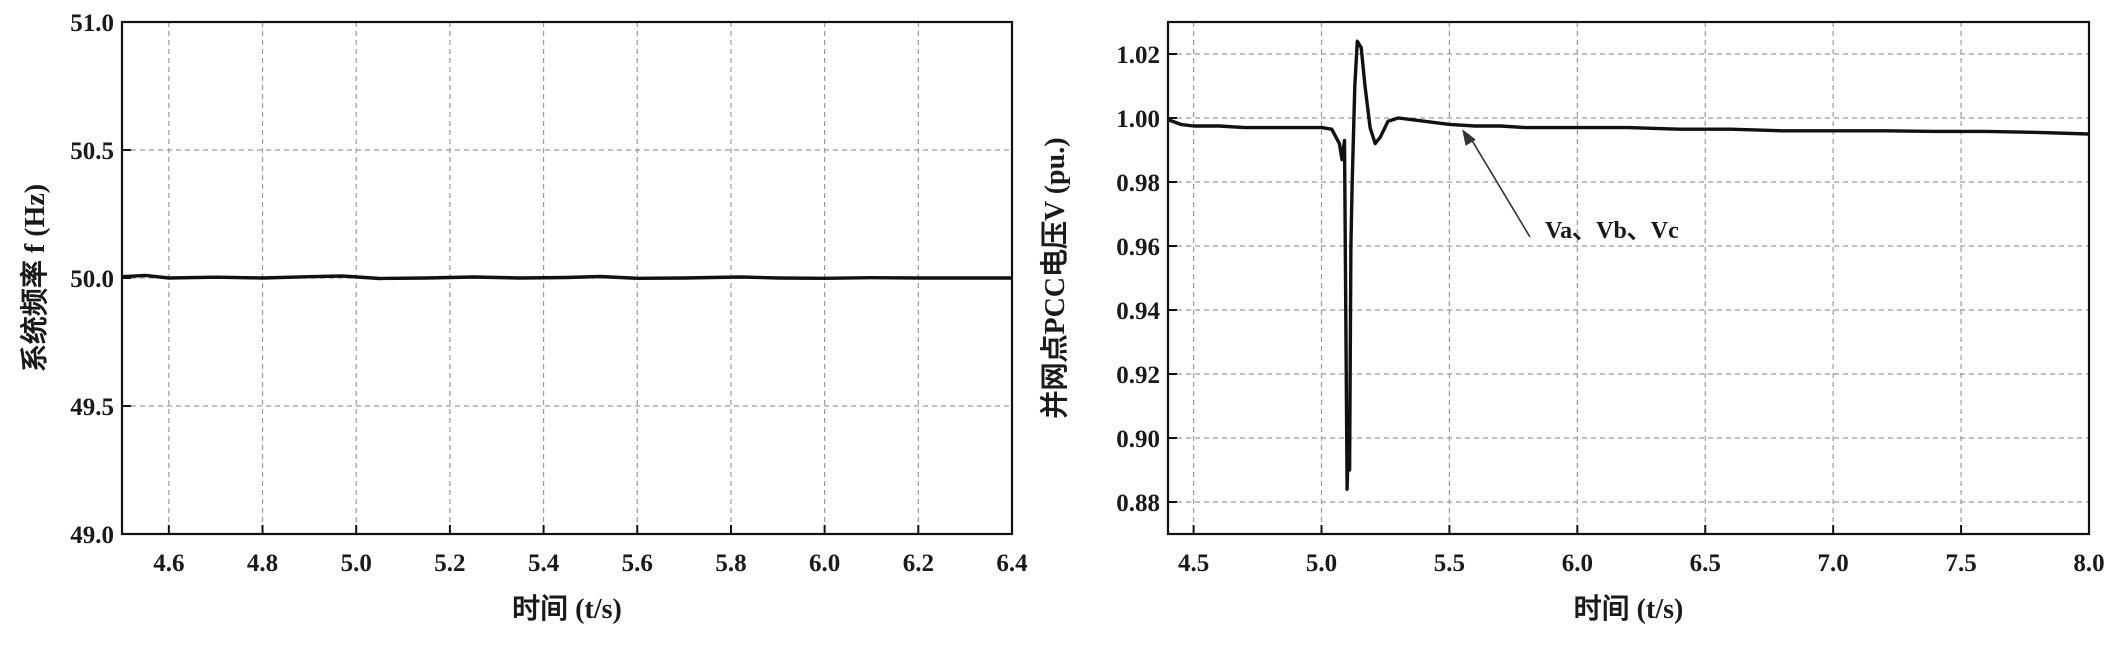 Image resolution: width=2109 pixels, height=649 pixels. I want to click on y-tick-label: 1.02, so click(1138, 55).